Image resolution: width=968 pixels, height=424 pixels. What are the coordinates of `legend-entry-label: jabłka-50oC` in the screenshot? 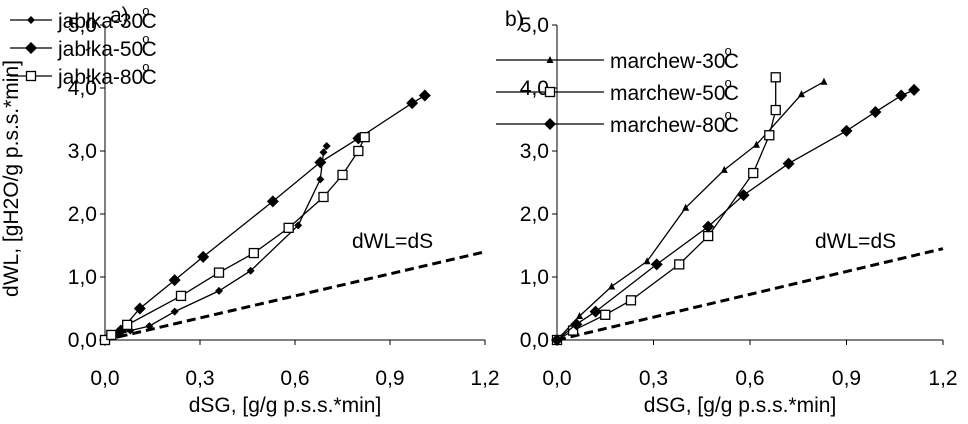 It's located at (107, 46).